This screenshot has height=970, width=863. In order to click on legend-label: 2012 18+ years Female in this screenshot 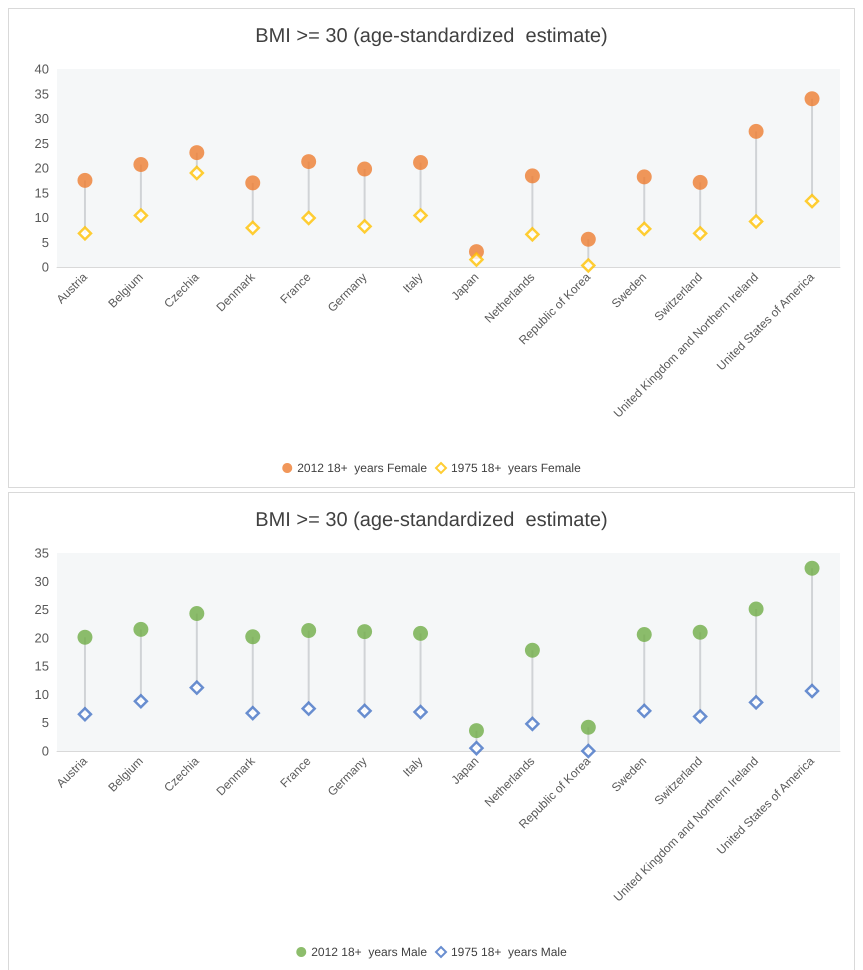, I will do `click(362, 468)`.